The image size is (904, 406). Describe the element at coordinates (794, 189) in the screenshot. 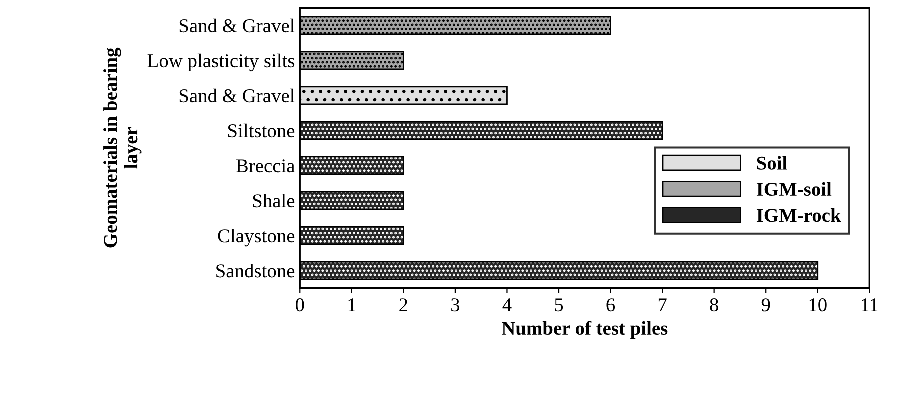

I see `legend-label: IGM-soil` at that location.